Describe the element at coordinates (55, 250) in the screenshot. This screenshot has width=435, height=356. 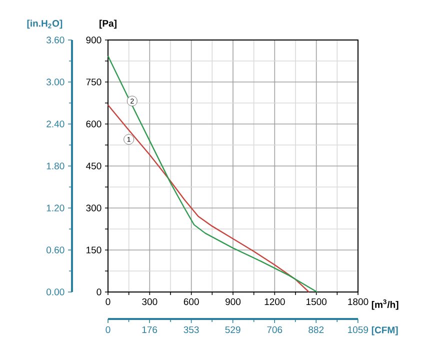
I see `y2-tick-label: 0.60` at that location.